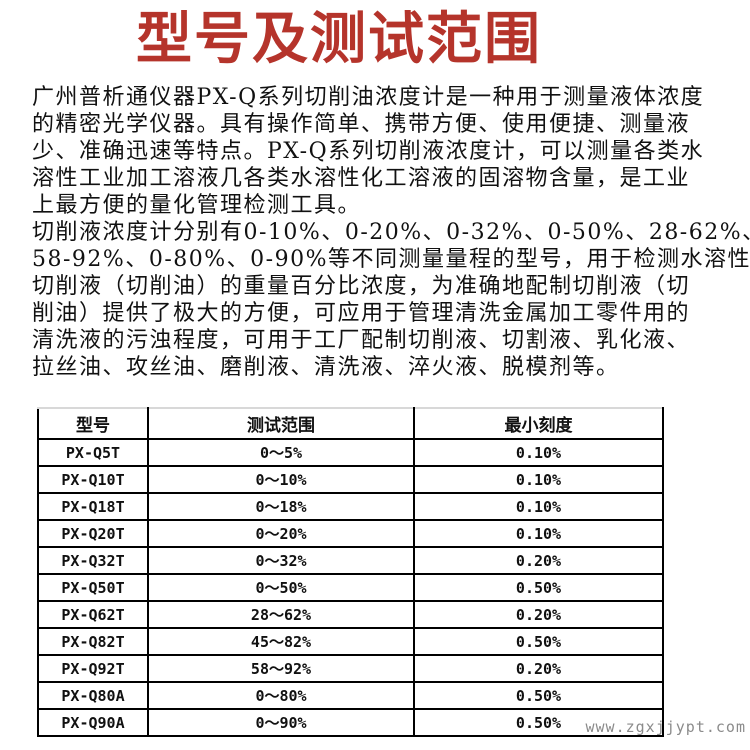 This screenshot has width=750, height=750. I want to click on cell-test-range: 0～18%, so click(281, 506).